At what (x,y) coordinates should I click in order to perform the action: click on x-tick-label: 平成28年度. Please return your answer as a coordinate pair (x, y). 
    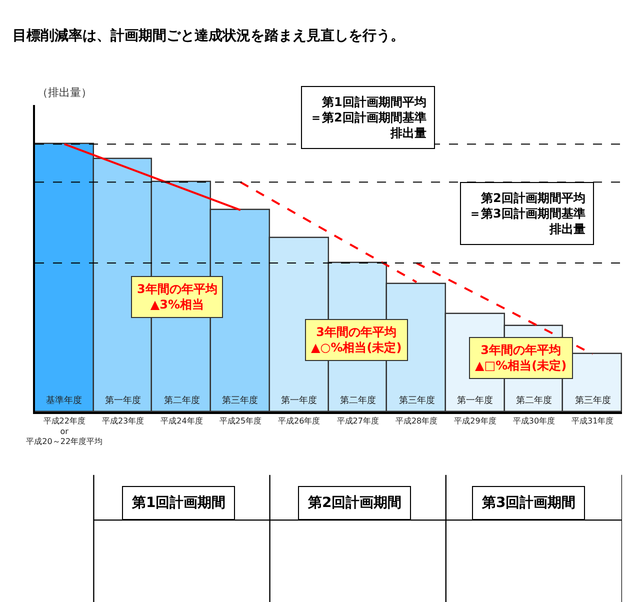
    Looking at the image, I should click on (416, 421).